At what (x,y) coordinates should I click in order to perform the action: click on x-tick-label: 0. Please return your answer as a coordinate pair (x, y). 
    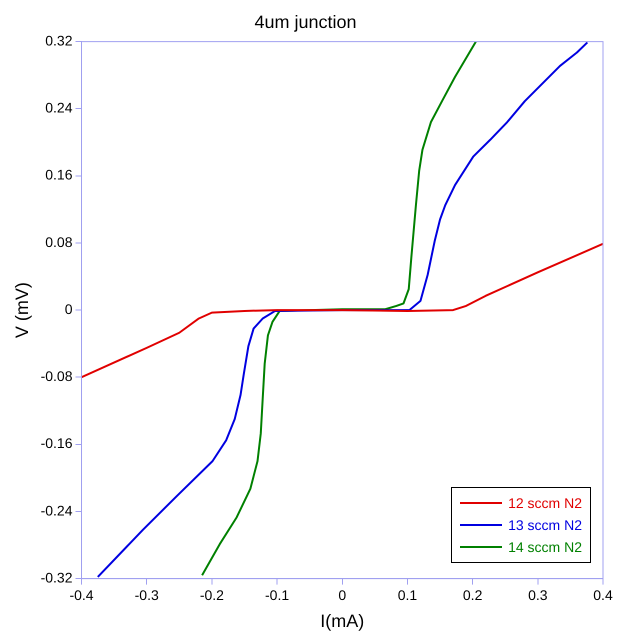
    Looking at the image, I should click on (342, 594).